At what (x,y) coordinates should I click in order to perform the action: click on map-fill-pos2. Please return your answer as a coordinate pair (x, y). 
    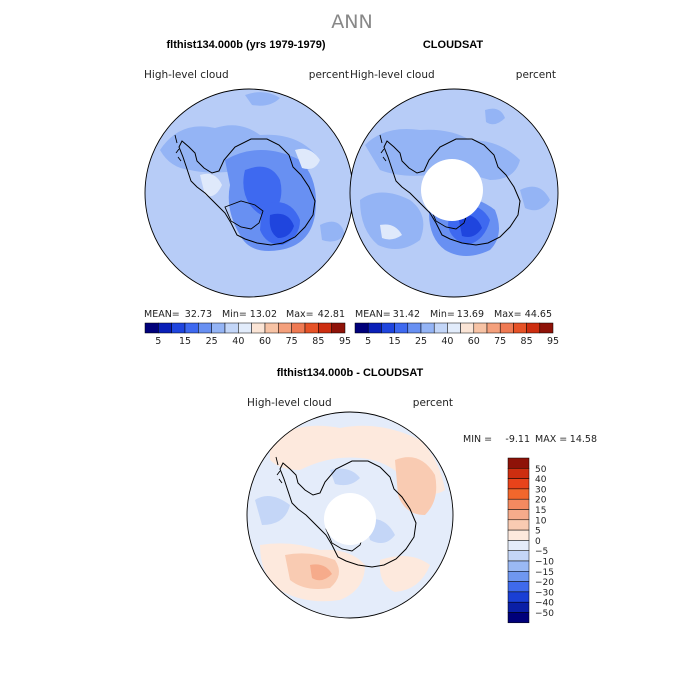
    Looking at the image, I should click on (416, 486).